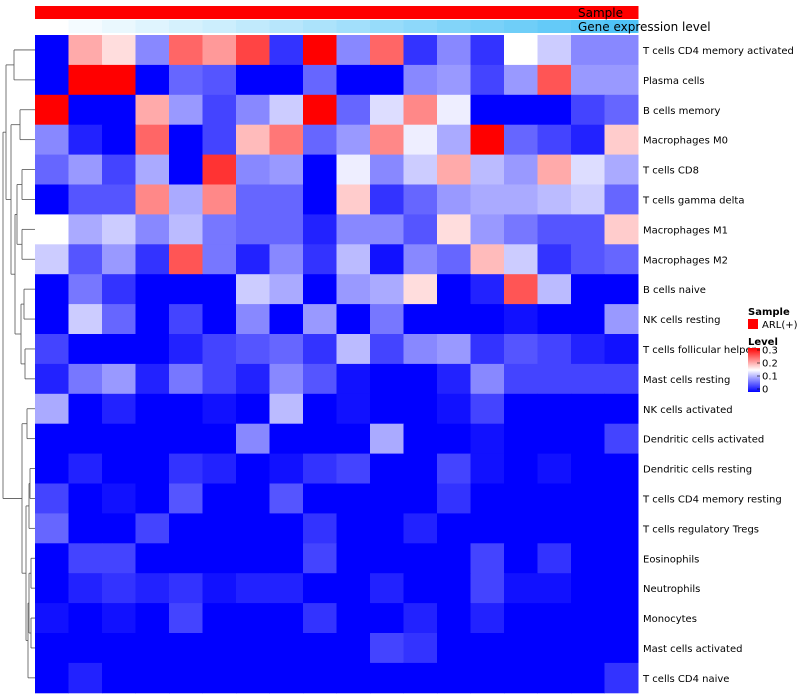  Describe the element at coordinates (644, 27) in the screenshot. I see `annotation-label-gene-expression: Gene expression level` at that location.